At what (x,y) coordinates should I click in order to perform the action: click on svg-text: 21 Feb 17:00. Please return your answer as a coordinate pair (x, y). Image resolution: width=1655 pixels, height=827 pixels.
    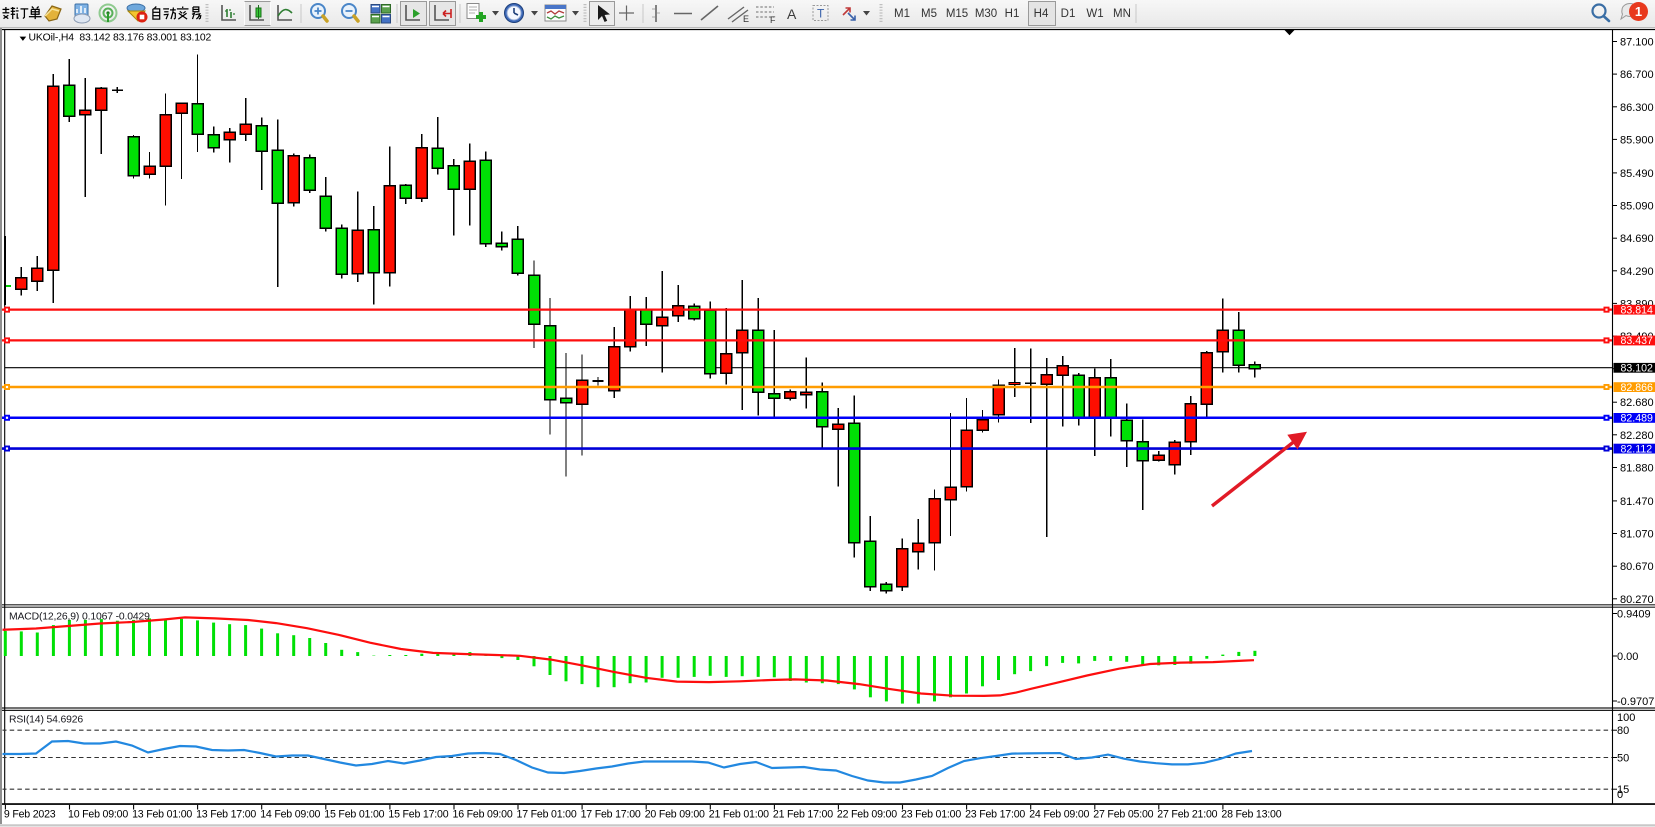
    Looking at the image, I should click on (803, 815).